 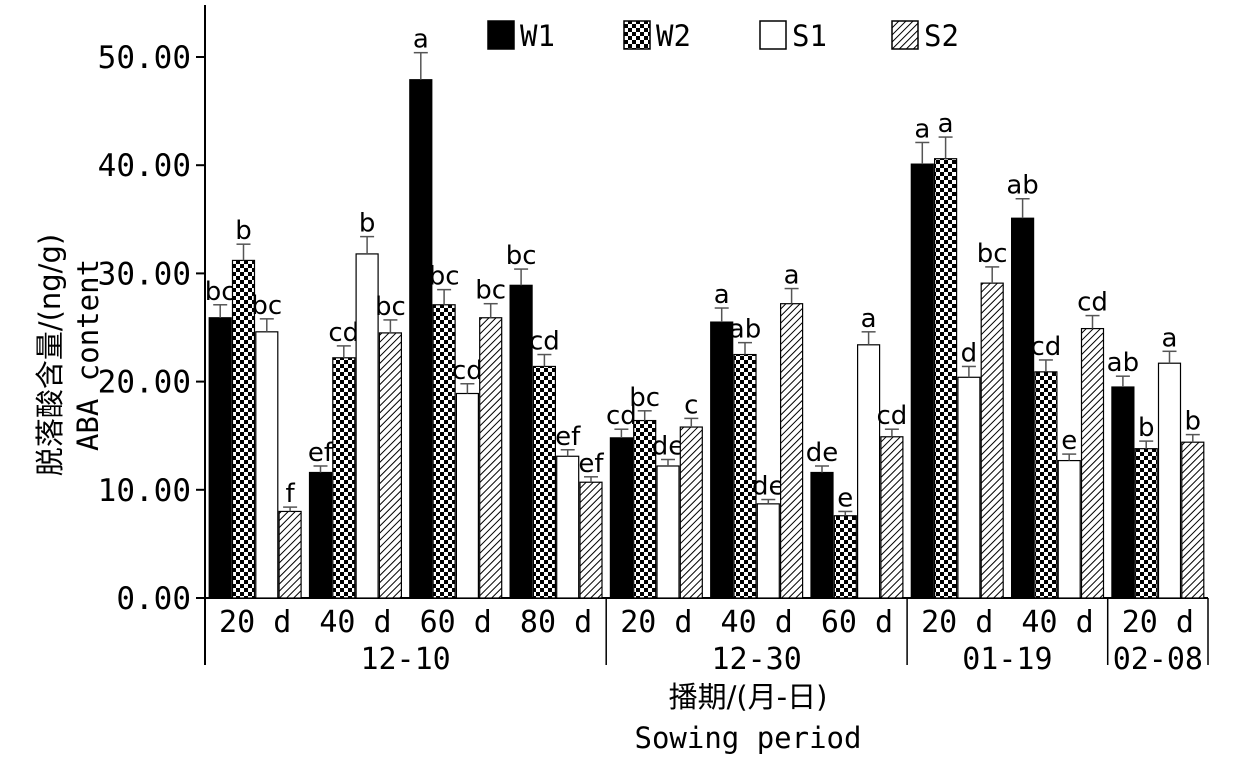 I want to click on x-axis-title-cn: 播期/(月-日), so click(x=748, y=697).